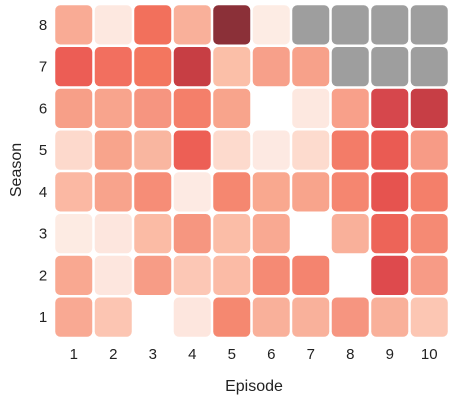  I want to click on heatmap-cell-s5-e4, so click(192, 150).